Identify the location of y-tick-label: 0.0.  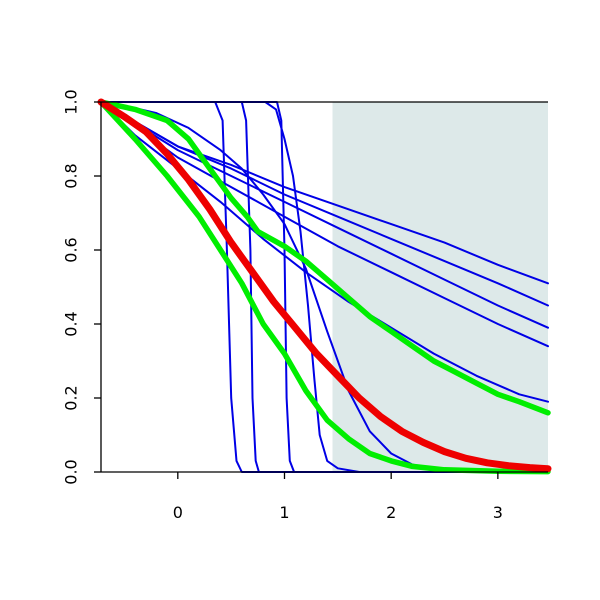
(71, 471).